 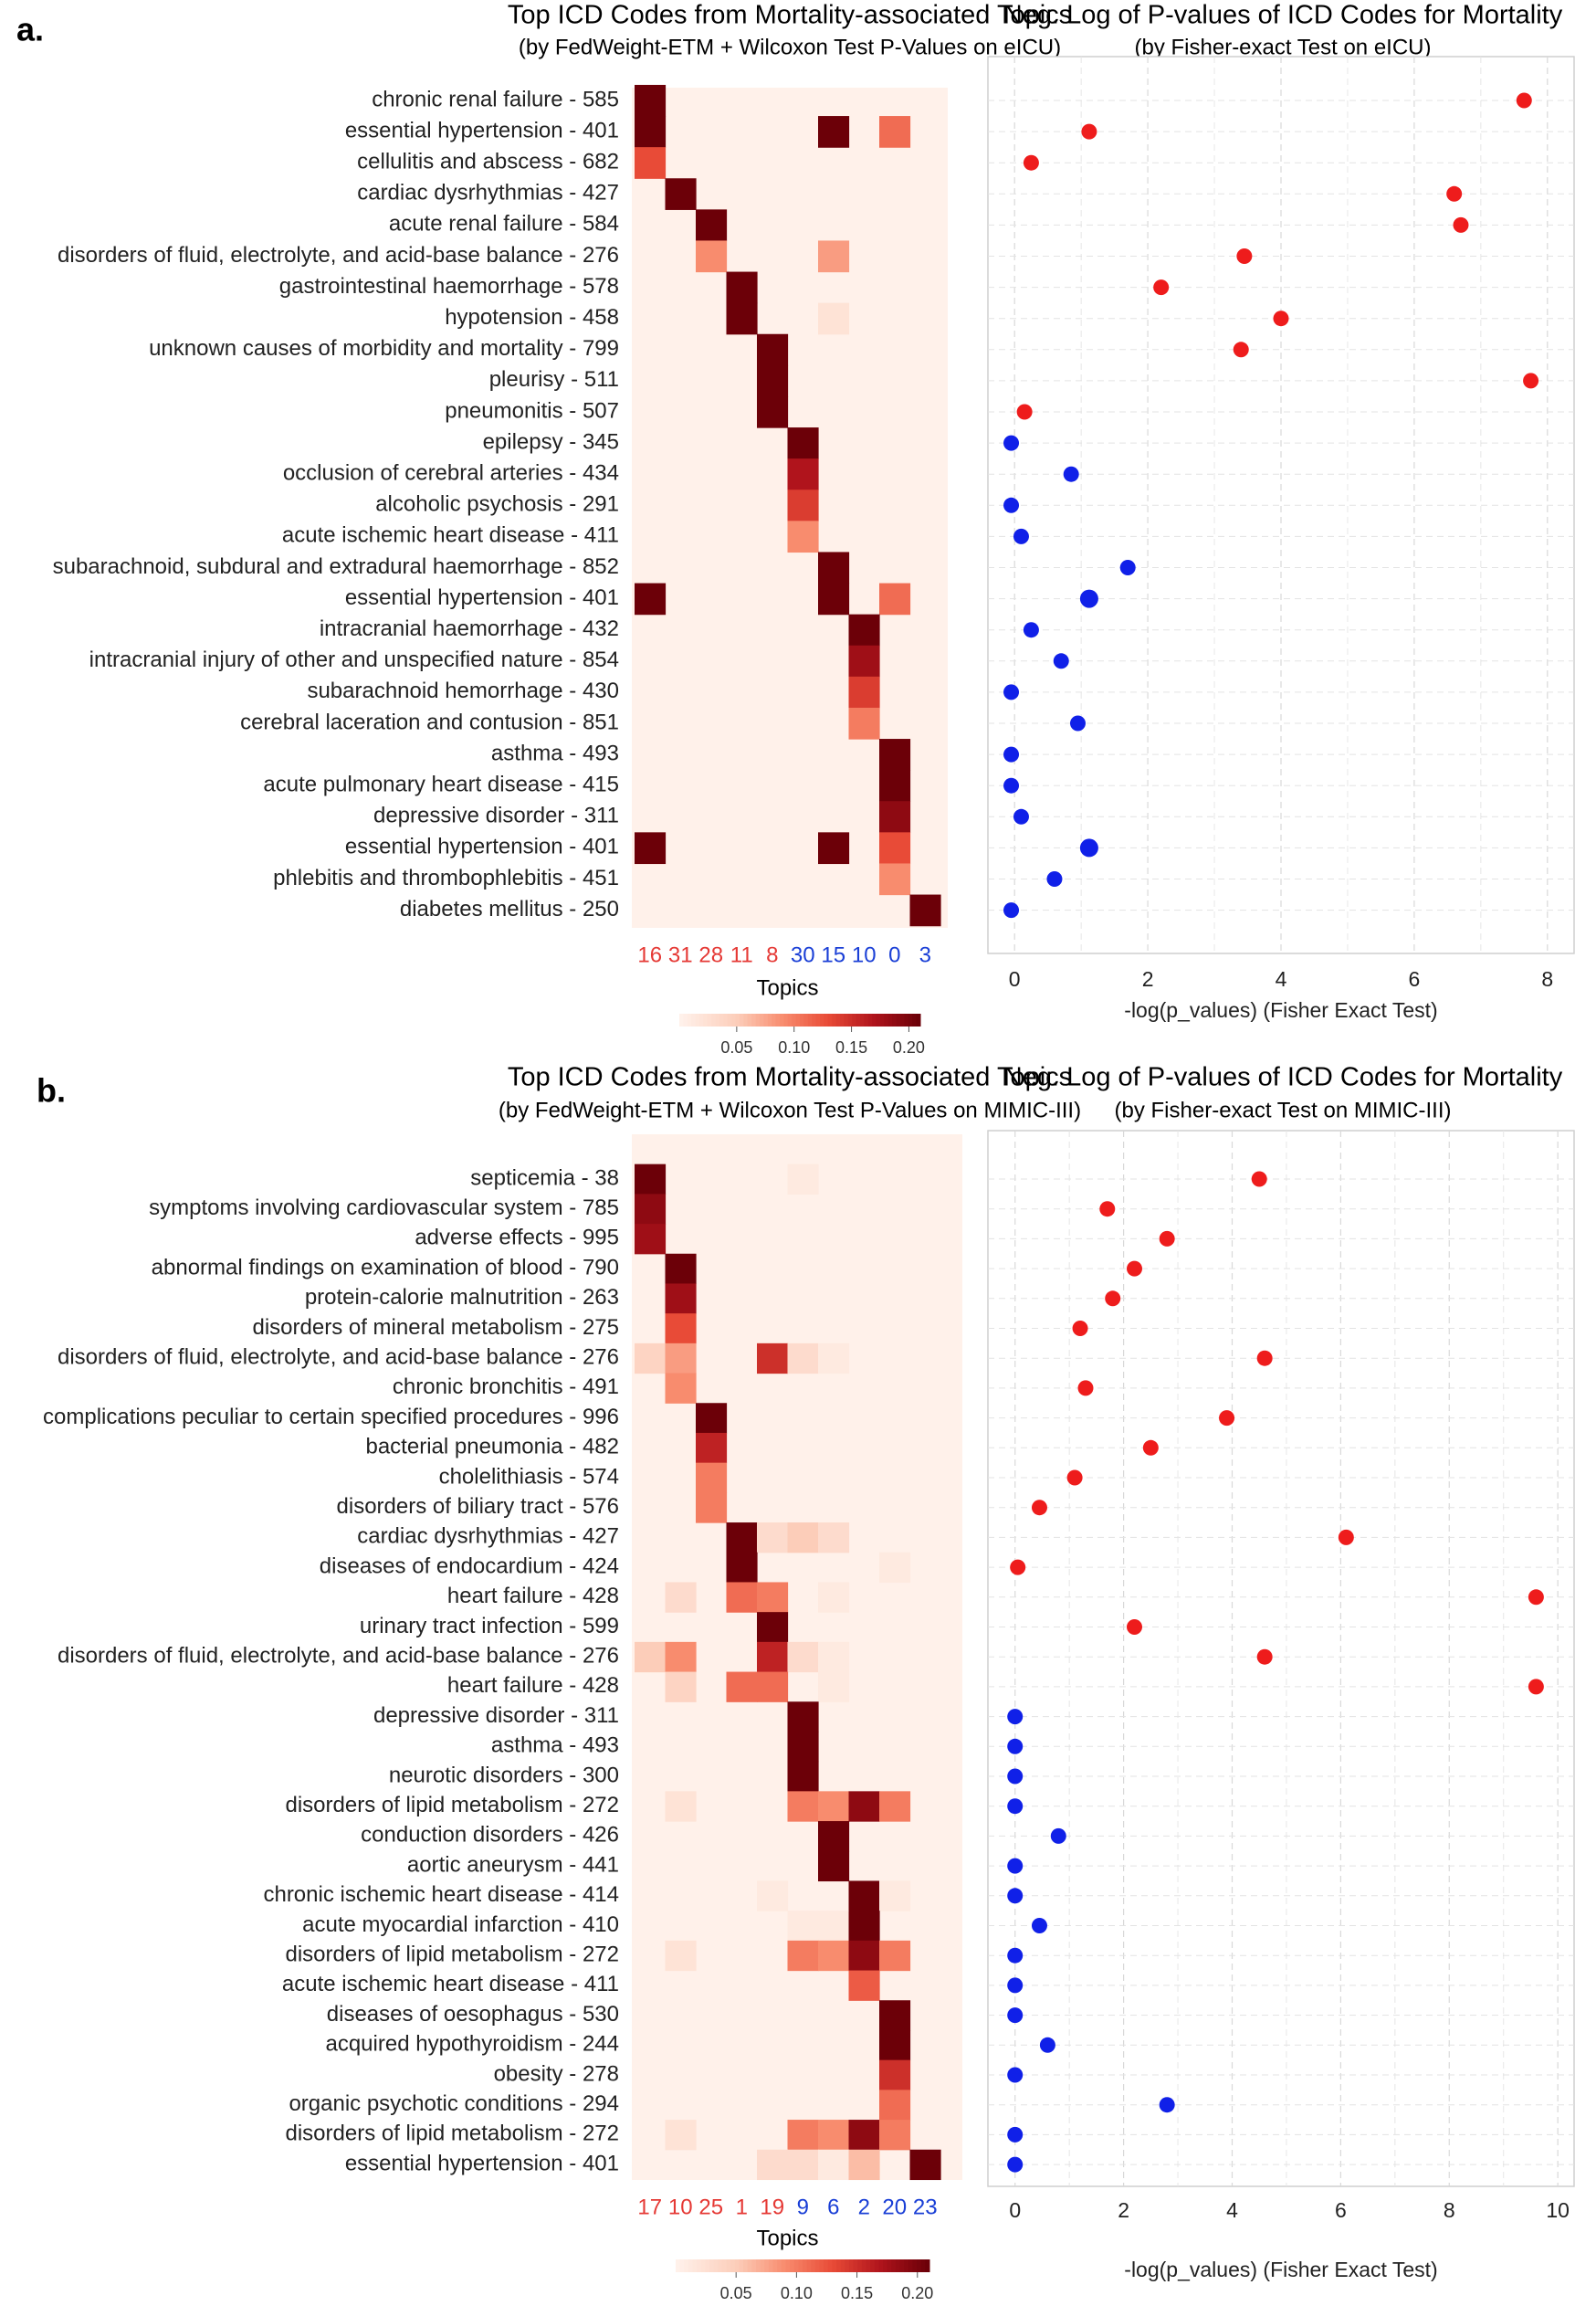 What do you see at coordinates (513, 1864) in the screenshot?
I see `icd-code-label: aortic aneurysm - 441` at bounding box center [513, 1864].